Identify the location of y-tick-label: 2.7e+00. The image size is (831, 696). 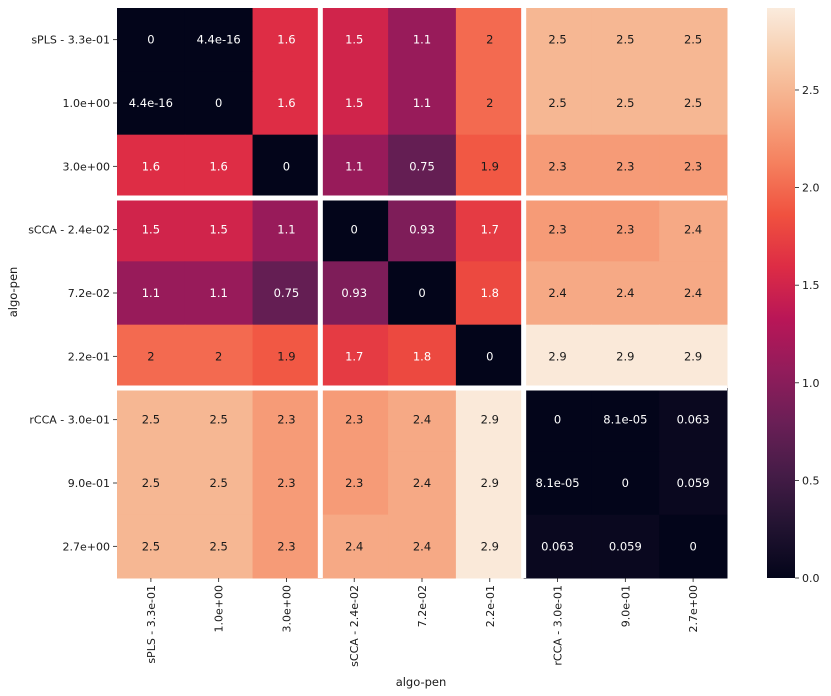
(86, 546).